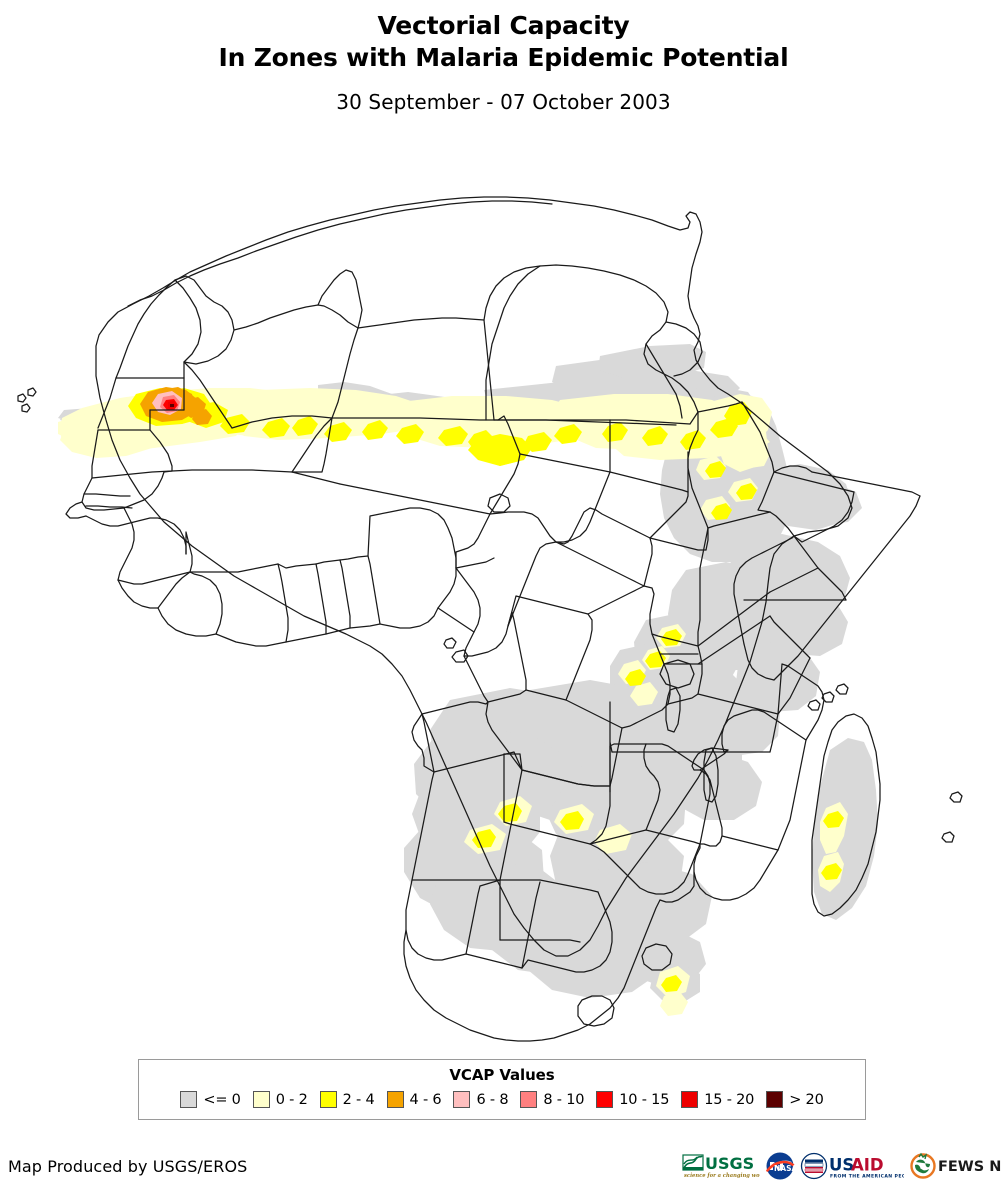 The height and width of the screenshot is (1200, 1007). I want to click on legend-label-gt-20: > 20, so click(806, 1099).